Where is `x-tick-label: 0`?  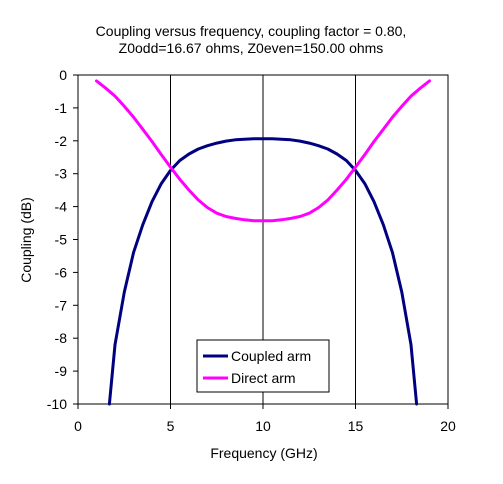 x-tick-label: 0 is located at coordinates (78, 426).